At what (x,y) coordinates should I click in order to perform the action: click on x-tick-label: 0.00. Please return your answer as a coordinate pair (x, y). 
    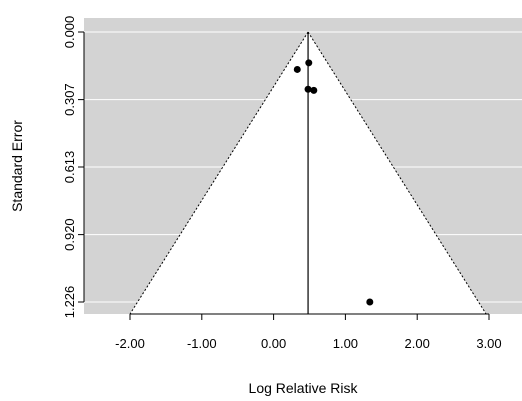
    Looking at the image, I should click on (273, 343).